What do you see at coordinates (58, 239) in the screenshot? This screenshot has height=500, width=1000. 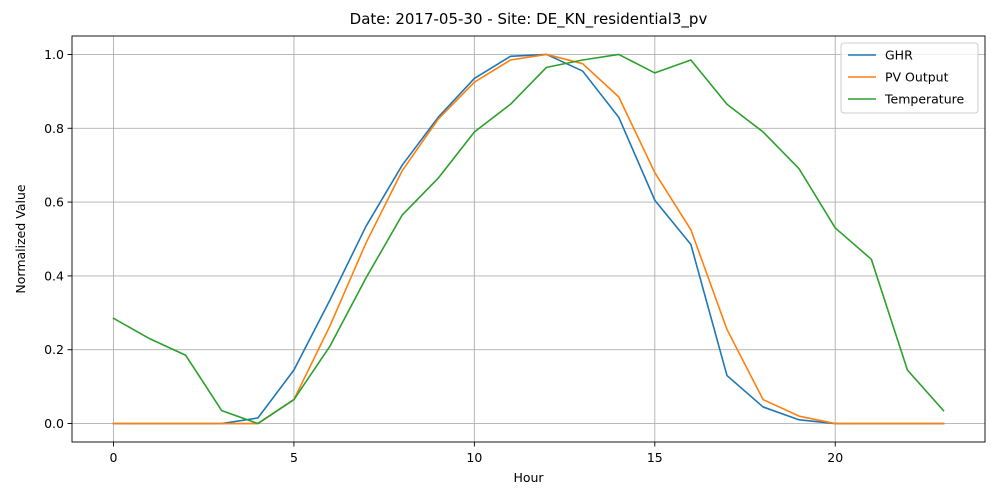 I see `y-axis-ticks: 0.0 0.2 0.4 0.6 0.8 1.0` at bounding box center [58, 239].